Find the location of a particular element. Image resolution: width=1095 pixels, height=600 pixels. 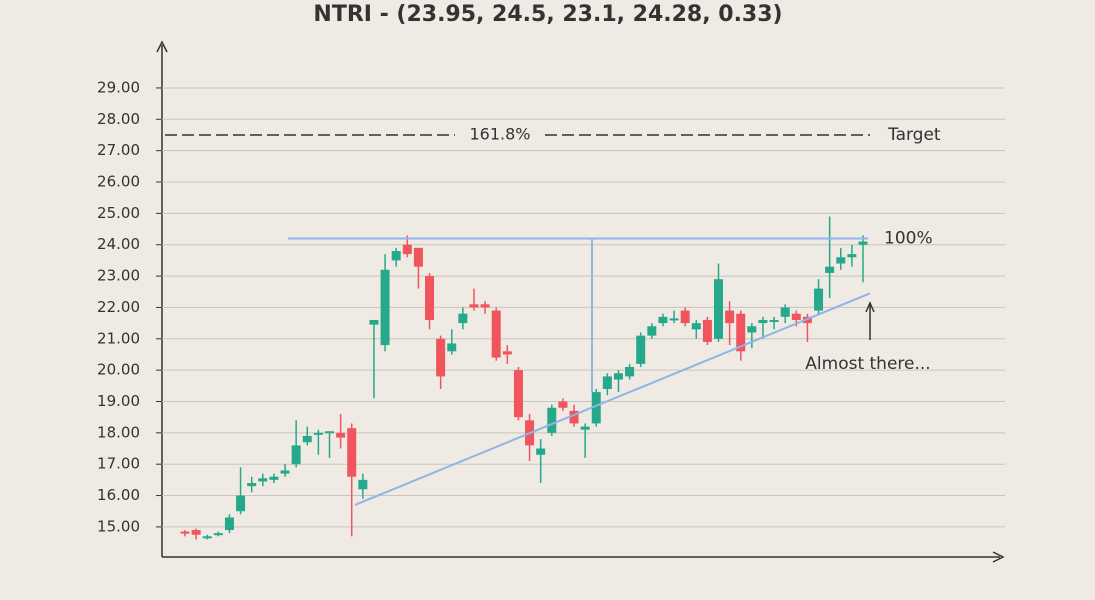

y-tick-label: 24.00 is located at coordinates (118, 244).